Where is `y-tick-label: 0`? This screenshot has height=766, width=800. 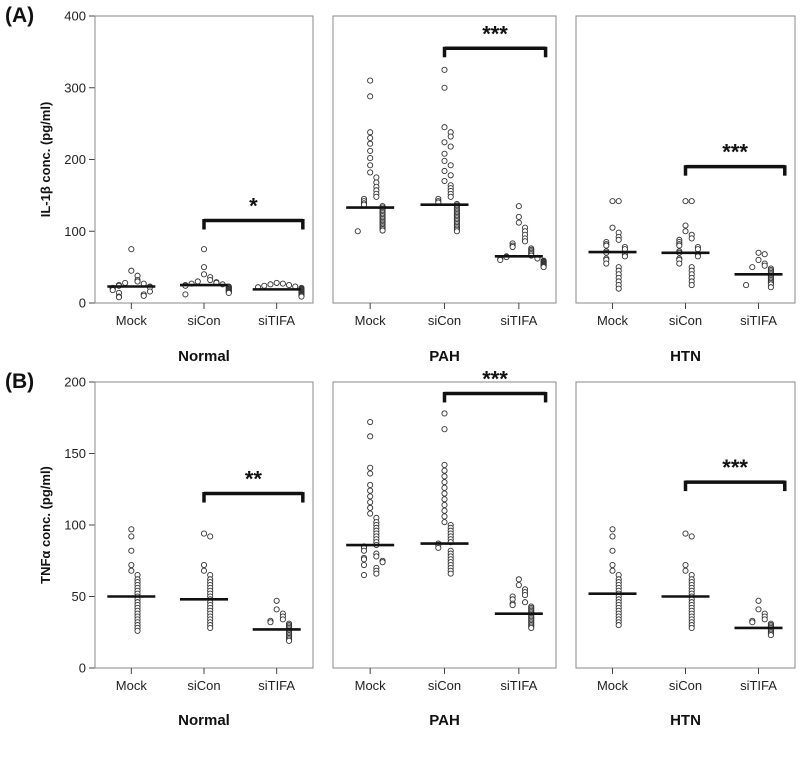
y-tick-label: 0 is located at coordinates (82, 668).